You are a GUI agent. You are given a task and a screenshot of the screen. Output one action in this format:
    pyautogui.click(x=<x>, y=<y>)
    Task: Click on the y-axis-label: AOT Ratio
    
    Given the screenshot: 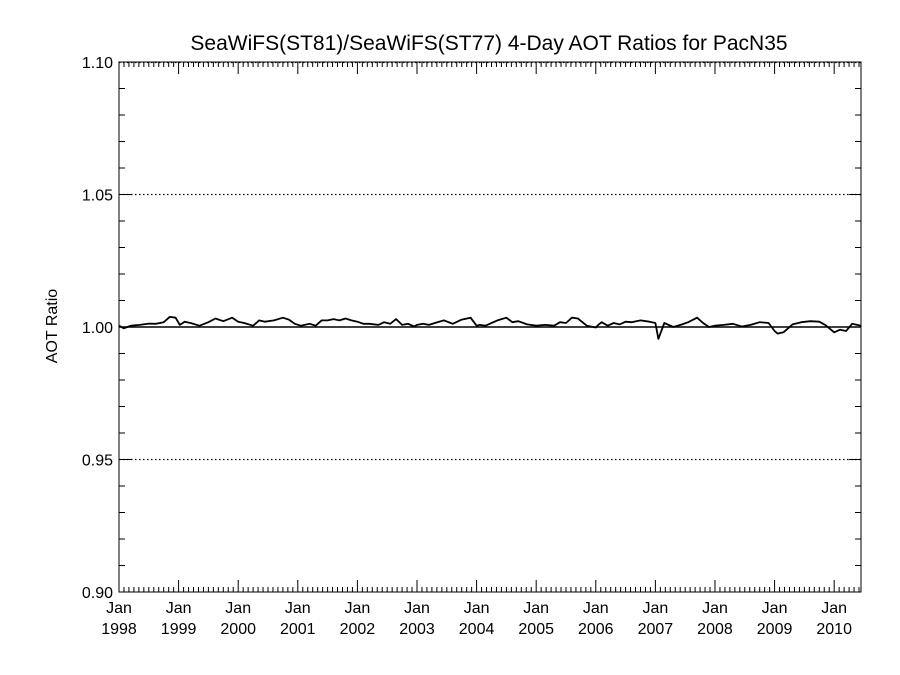 What is the action you would take?
    pyautogui.click(x=52, y=326)
    